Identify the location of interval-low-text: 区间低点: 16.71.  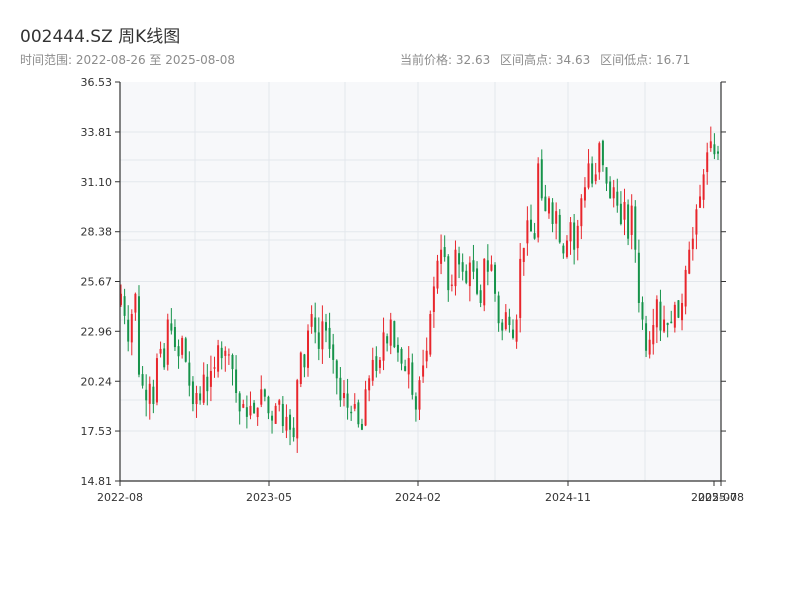
(645, 60).